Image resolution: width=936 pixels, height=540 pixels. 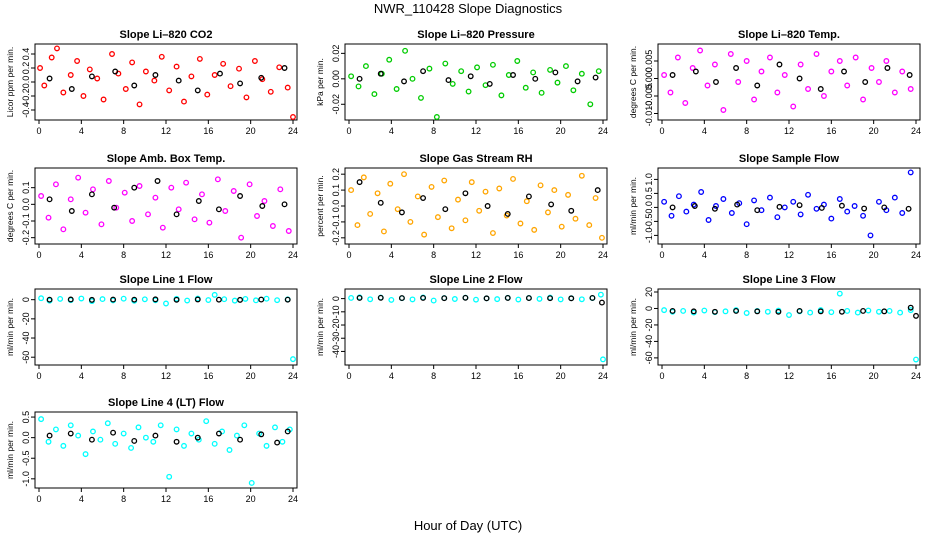 What do you see at coordinates (789, 35) in the screenshot?
I see `panel-title: Slope Li–820 Temp.` at bounding box center [789, 35].